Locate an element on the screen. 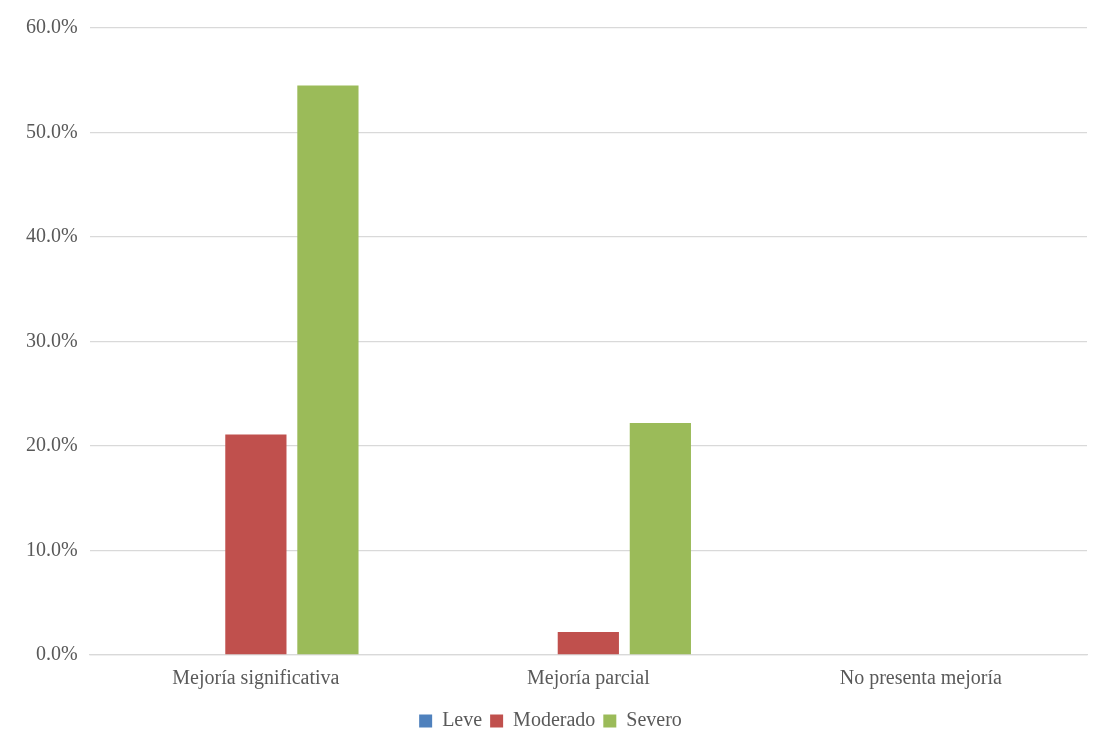 The width and height of the screenshot is (1105, 749). y-tick-label: 50.0% is located at coordinates (51, 130).